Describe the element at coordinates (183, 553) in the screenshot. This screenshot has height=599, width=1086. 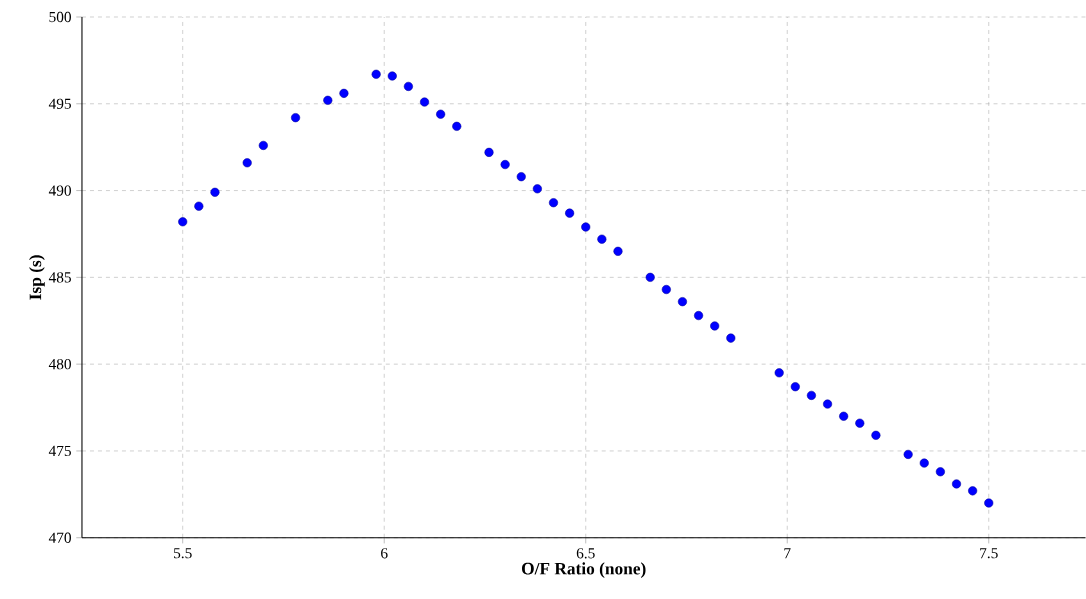
I see `x-tick-label: 5.5` at that location.